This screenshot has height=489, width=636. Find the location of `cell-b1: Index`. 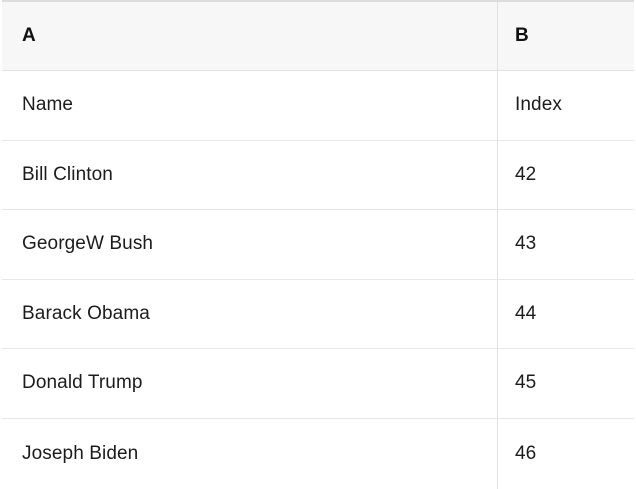

cell-b1: Index is located at coordinates (565, 105).